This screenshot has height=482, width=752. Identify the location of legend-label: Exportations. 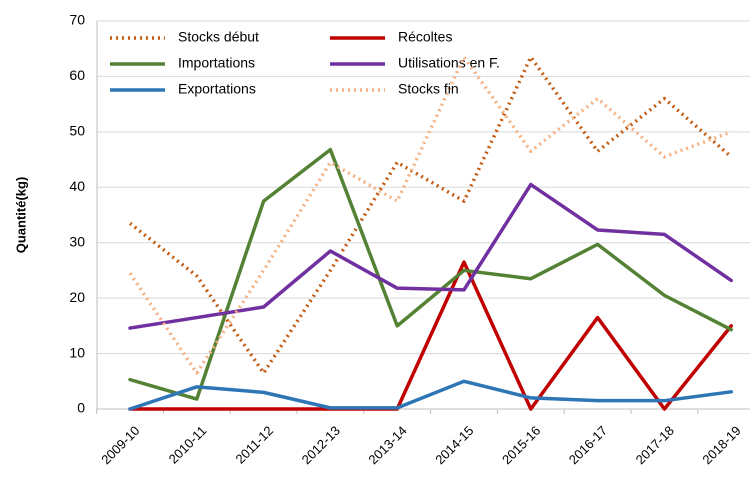
(217, 89).